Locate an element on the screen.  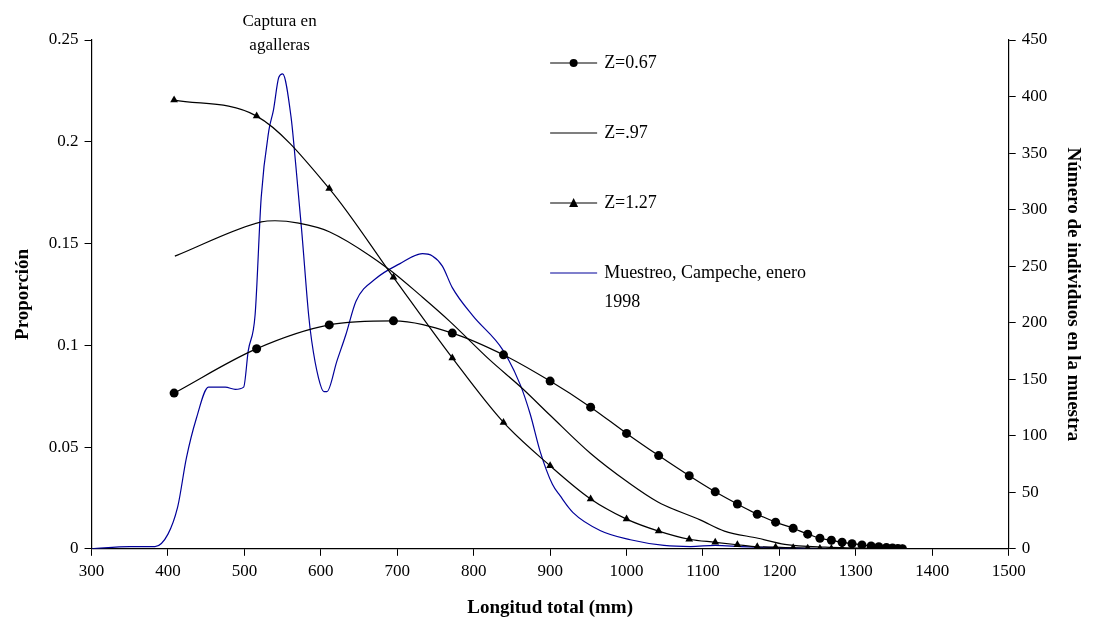
x-tick-label: 1400 is located at coordinates (932, 571).